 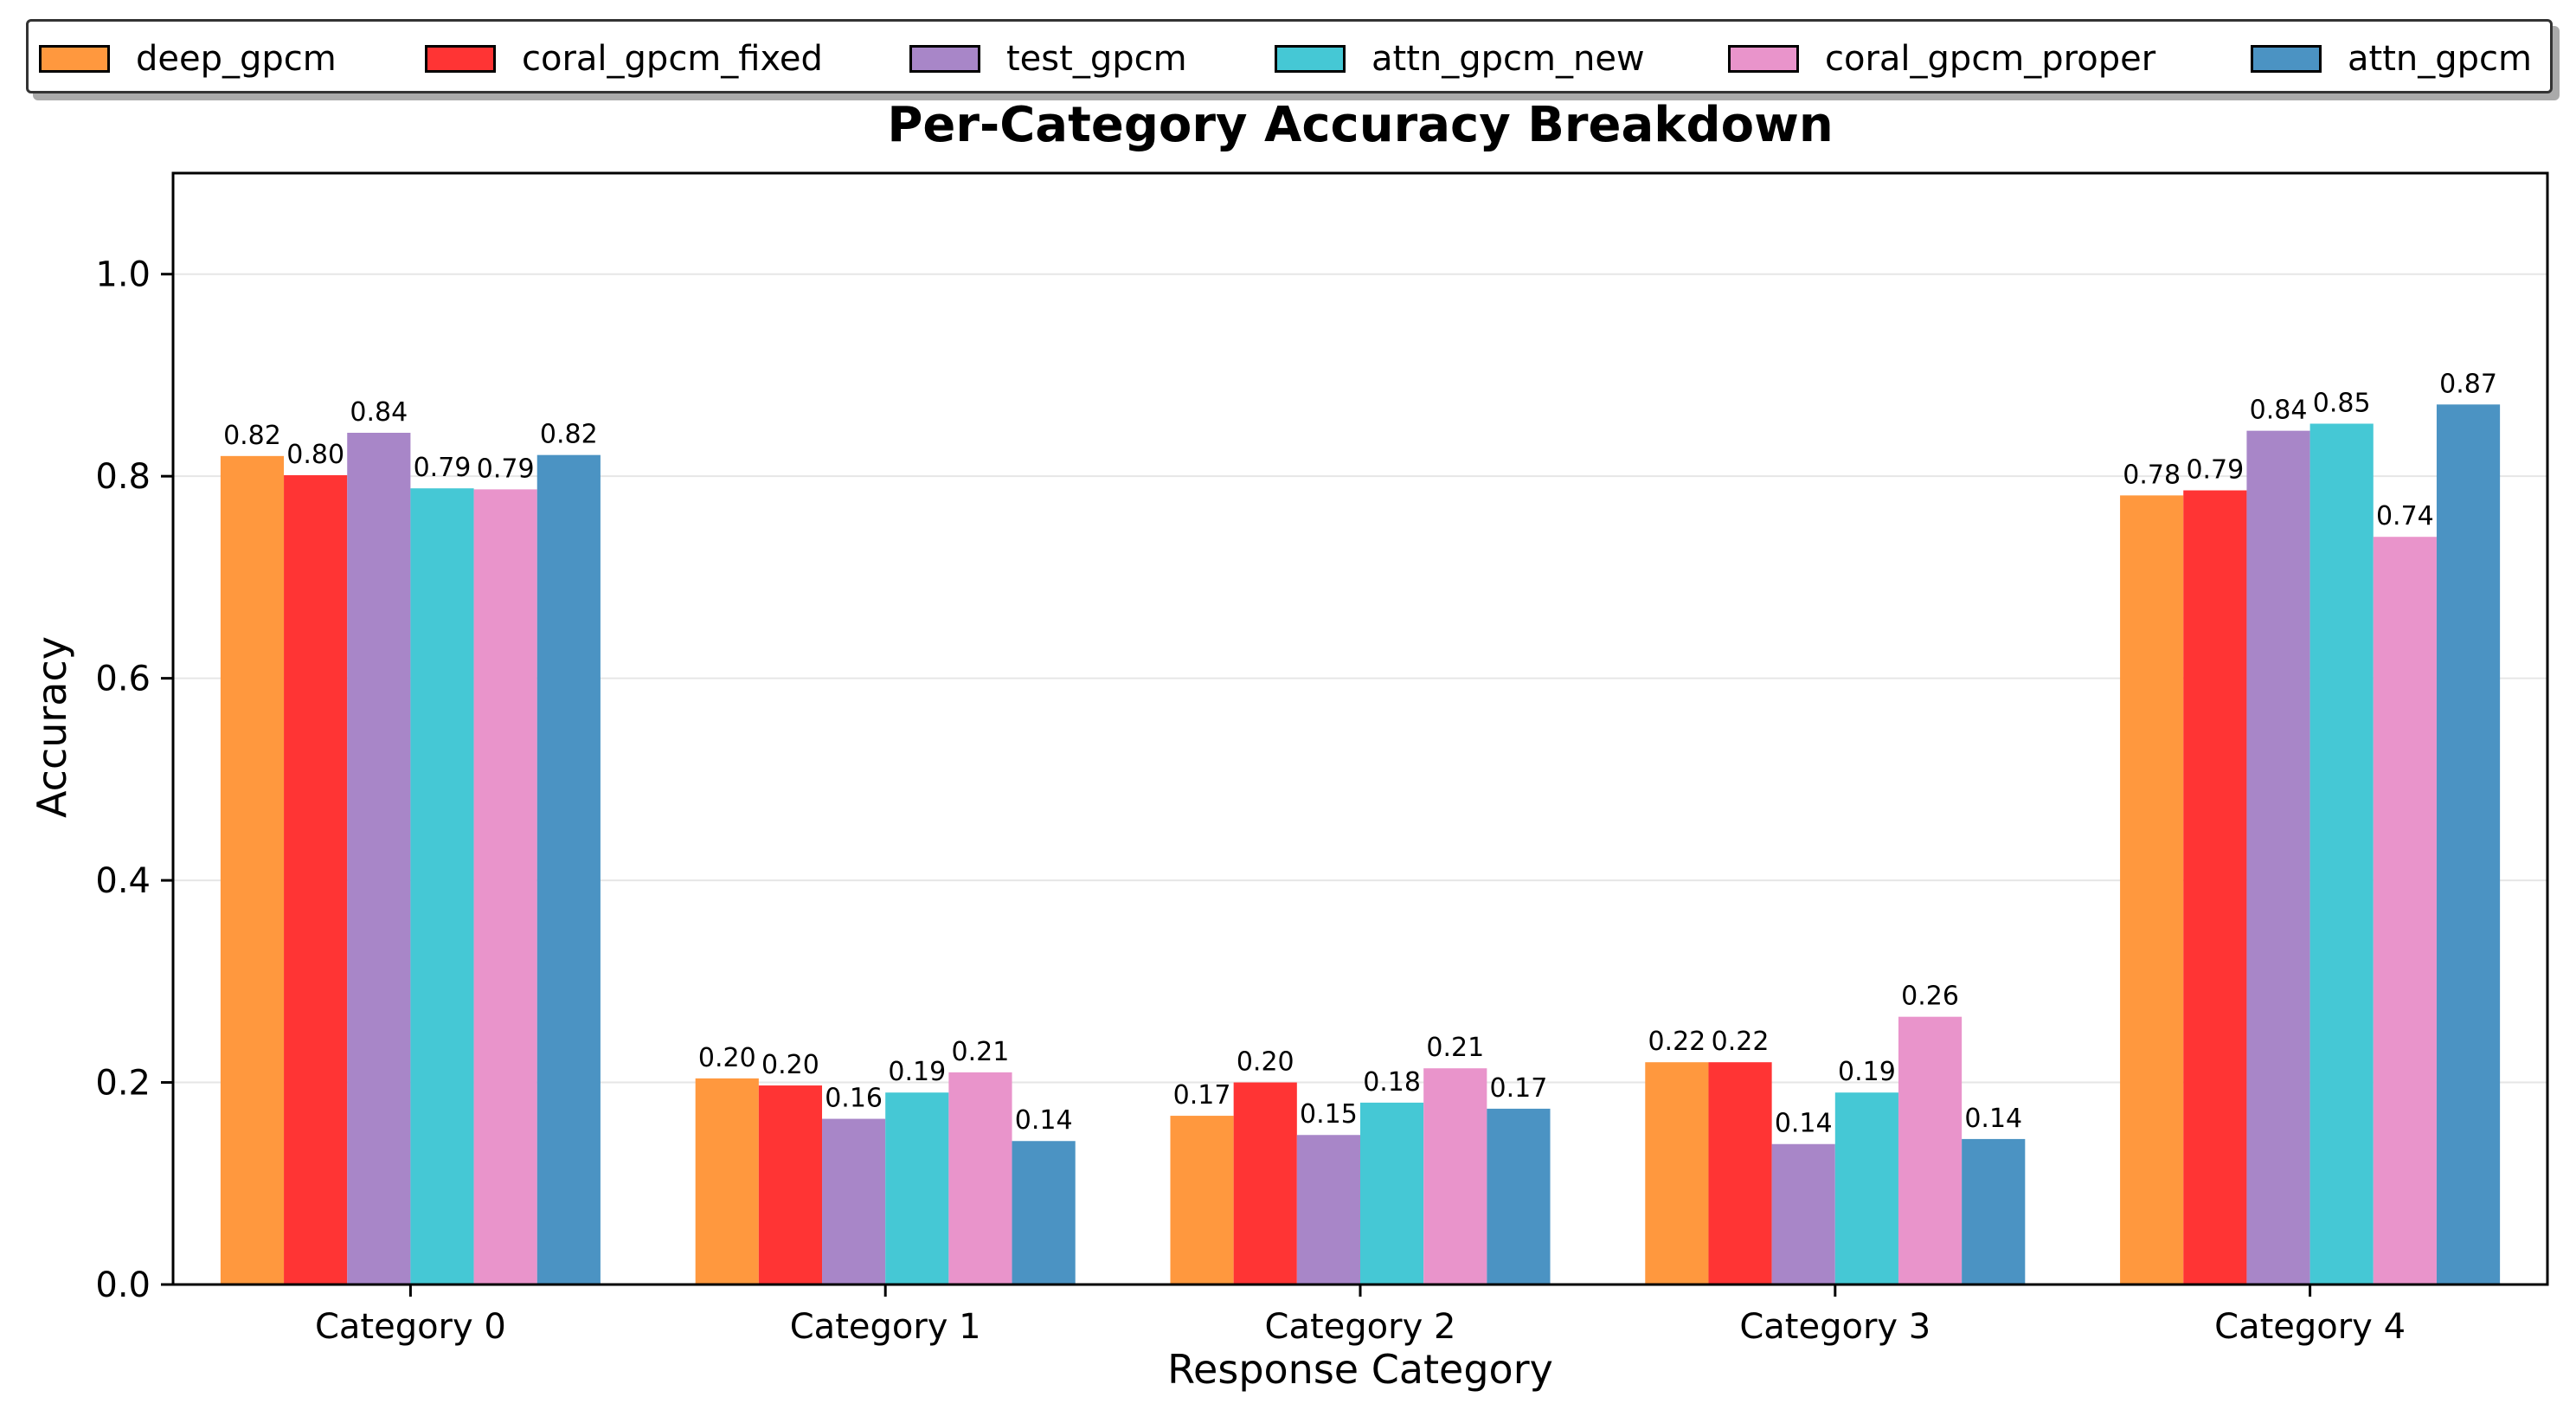 What do you see at coordinates (123, 1084) in the screenshot?
I see `y-tick-label: 0.2` at bounding box center [123, 1084].